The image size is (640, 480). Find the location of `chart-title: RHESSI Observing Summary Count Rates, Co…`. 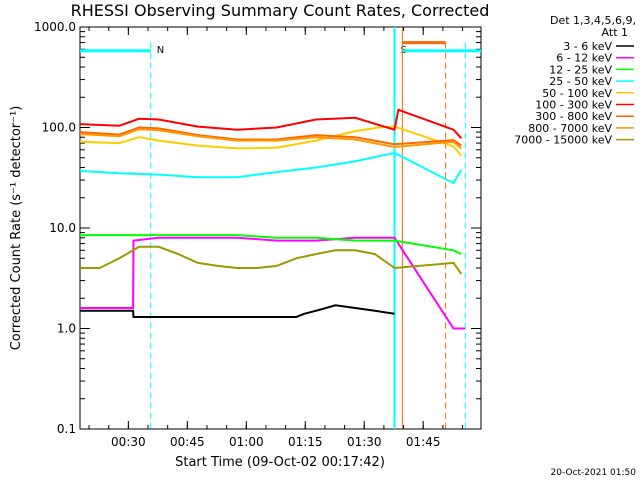

chart-title: RHESSI Observing Summary Count Rates, Co… is located at coordinates (280, 10).